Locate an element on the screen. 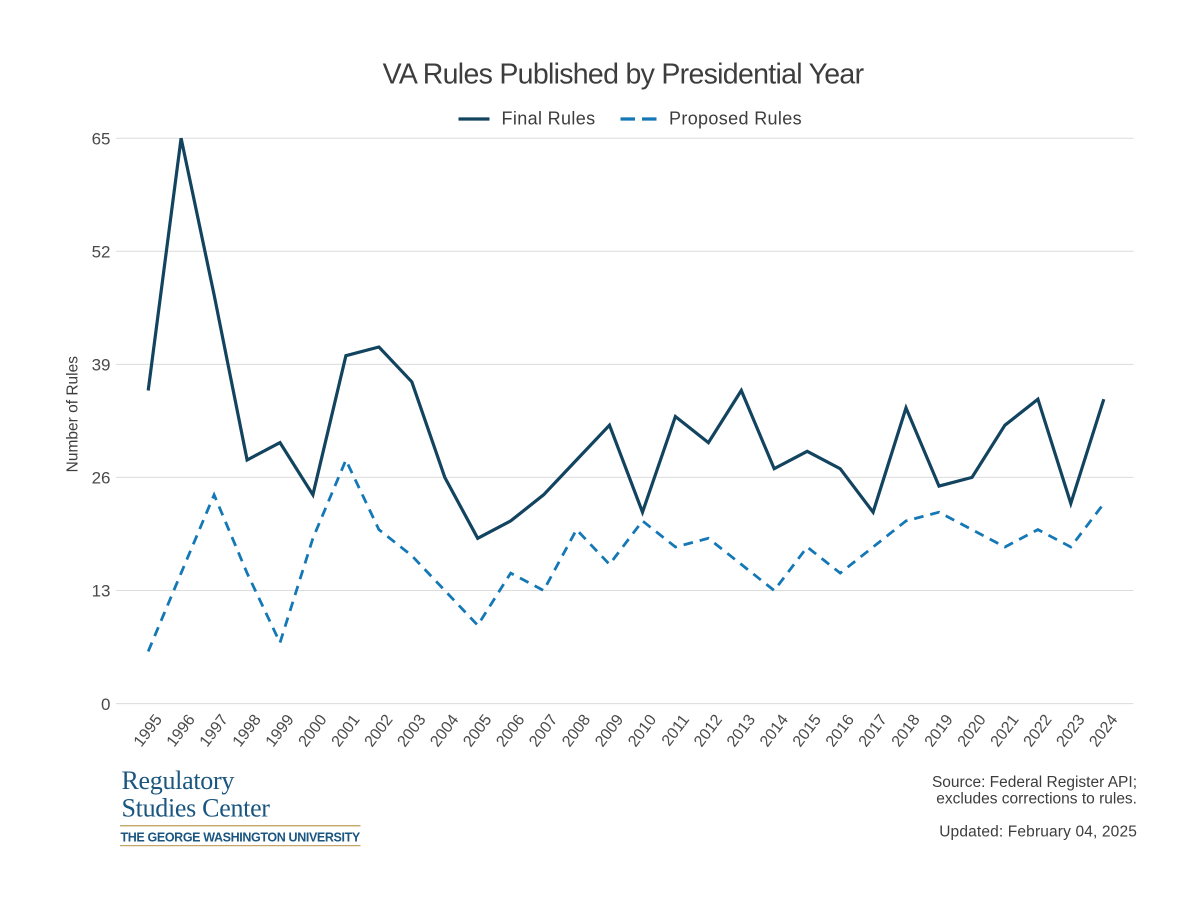 The image size is (1200, 900). svg-text: 13 is located at coordinates (101, 591).